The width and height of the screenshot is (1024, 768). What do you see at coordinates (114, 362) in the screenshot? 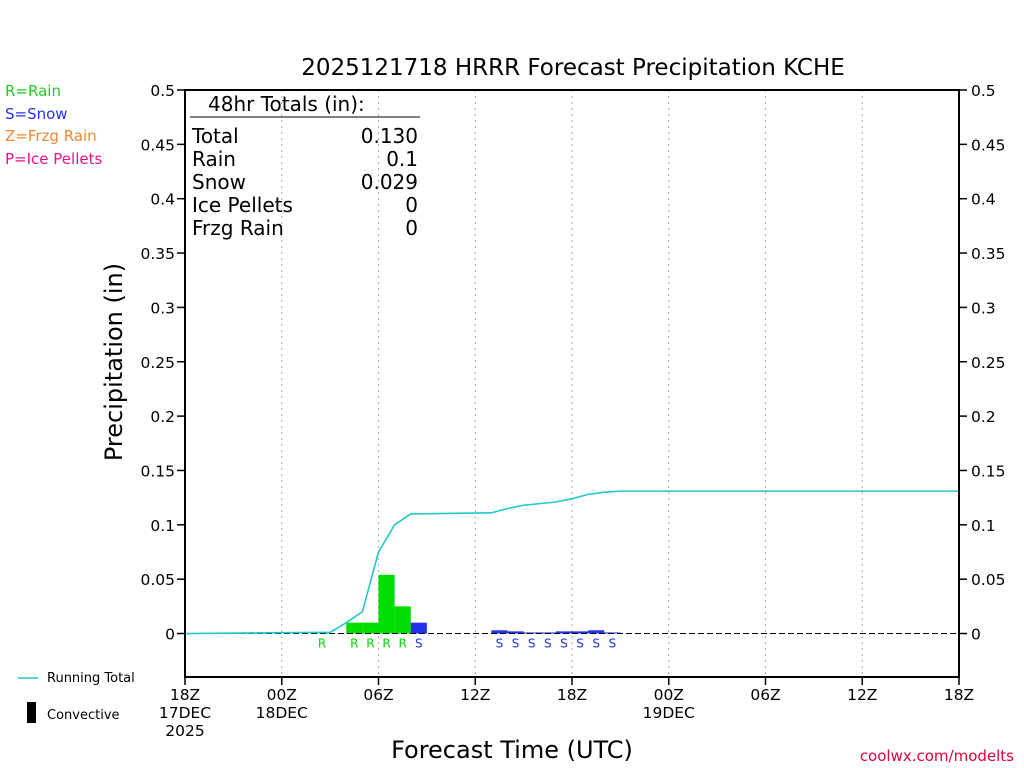
I see `y-axis-title: Precipitation (in)` at bounding box center [114, 362].